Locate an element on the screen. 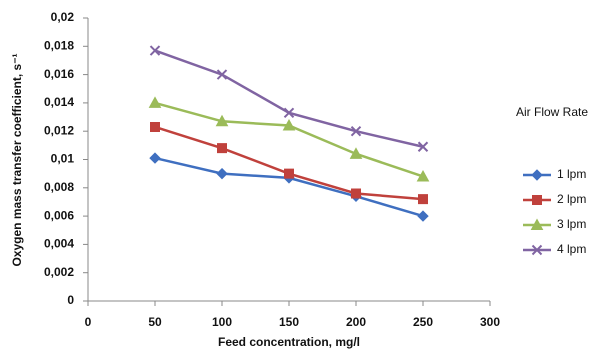 Image resolution: width=614 pixels, height=361 pixels. legend-label: 3 lpm is located at coordinates (571, 224).